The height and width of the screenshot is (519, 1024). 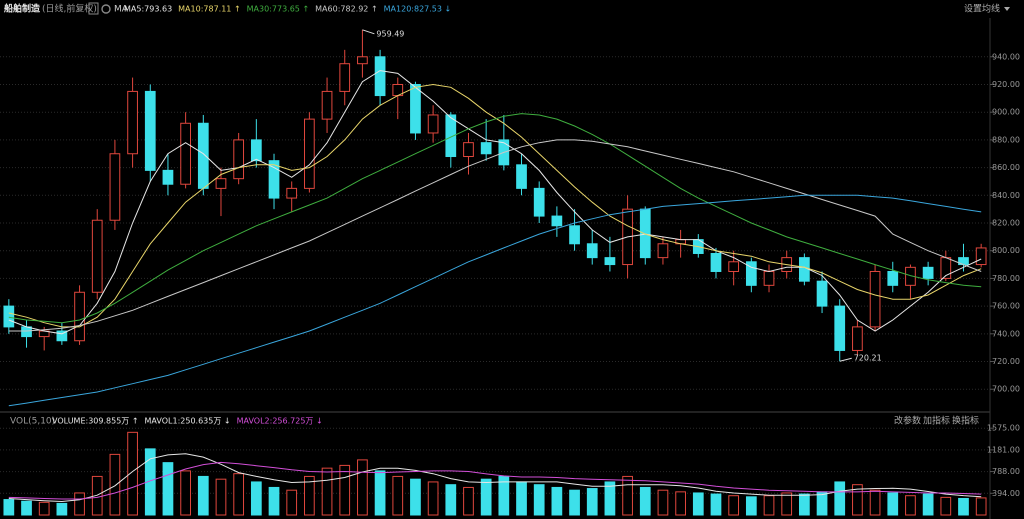 What do you see at coordinates (965, 421) in the screenshot?
I see `volume-button: 换指标` at bounding box center [965, 421].